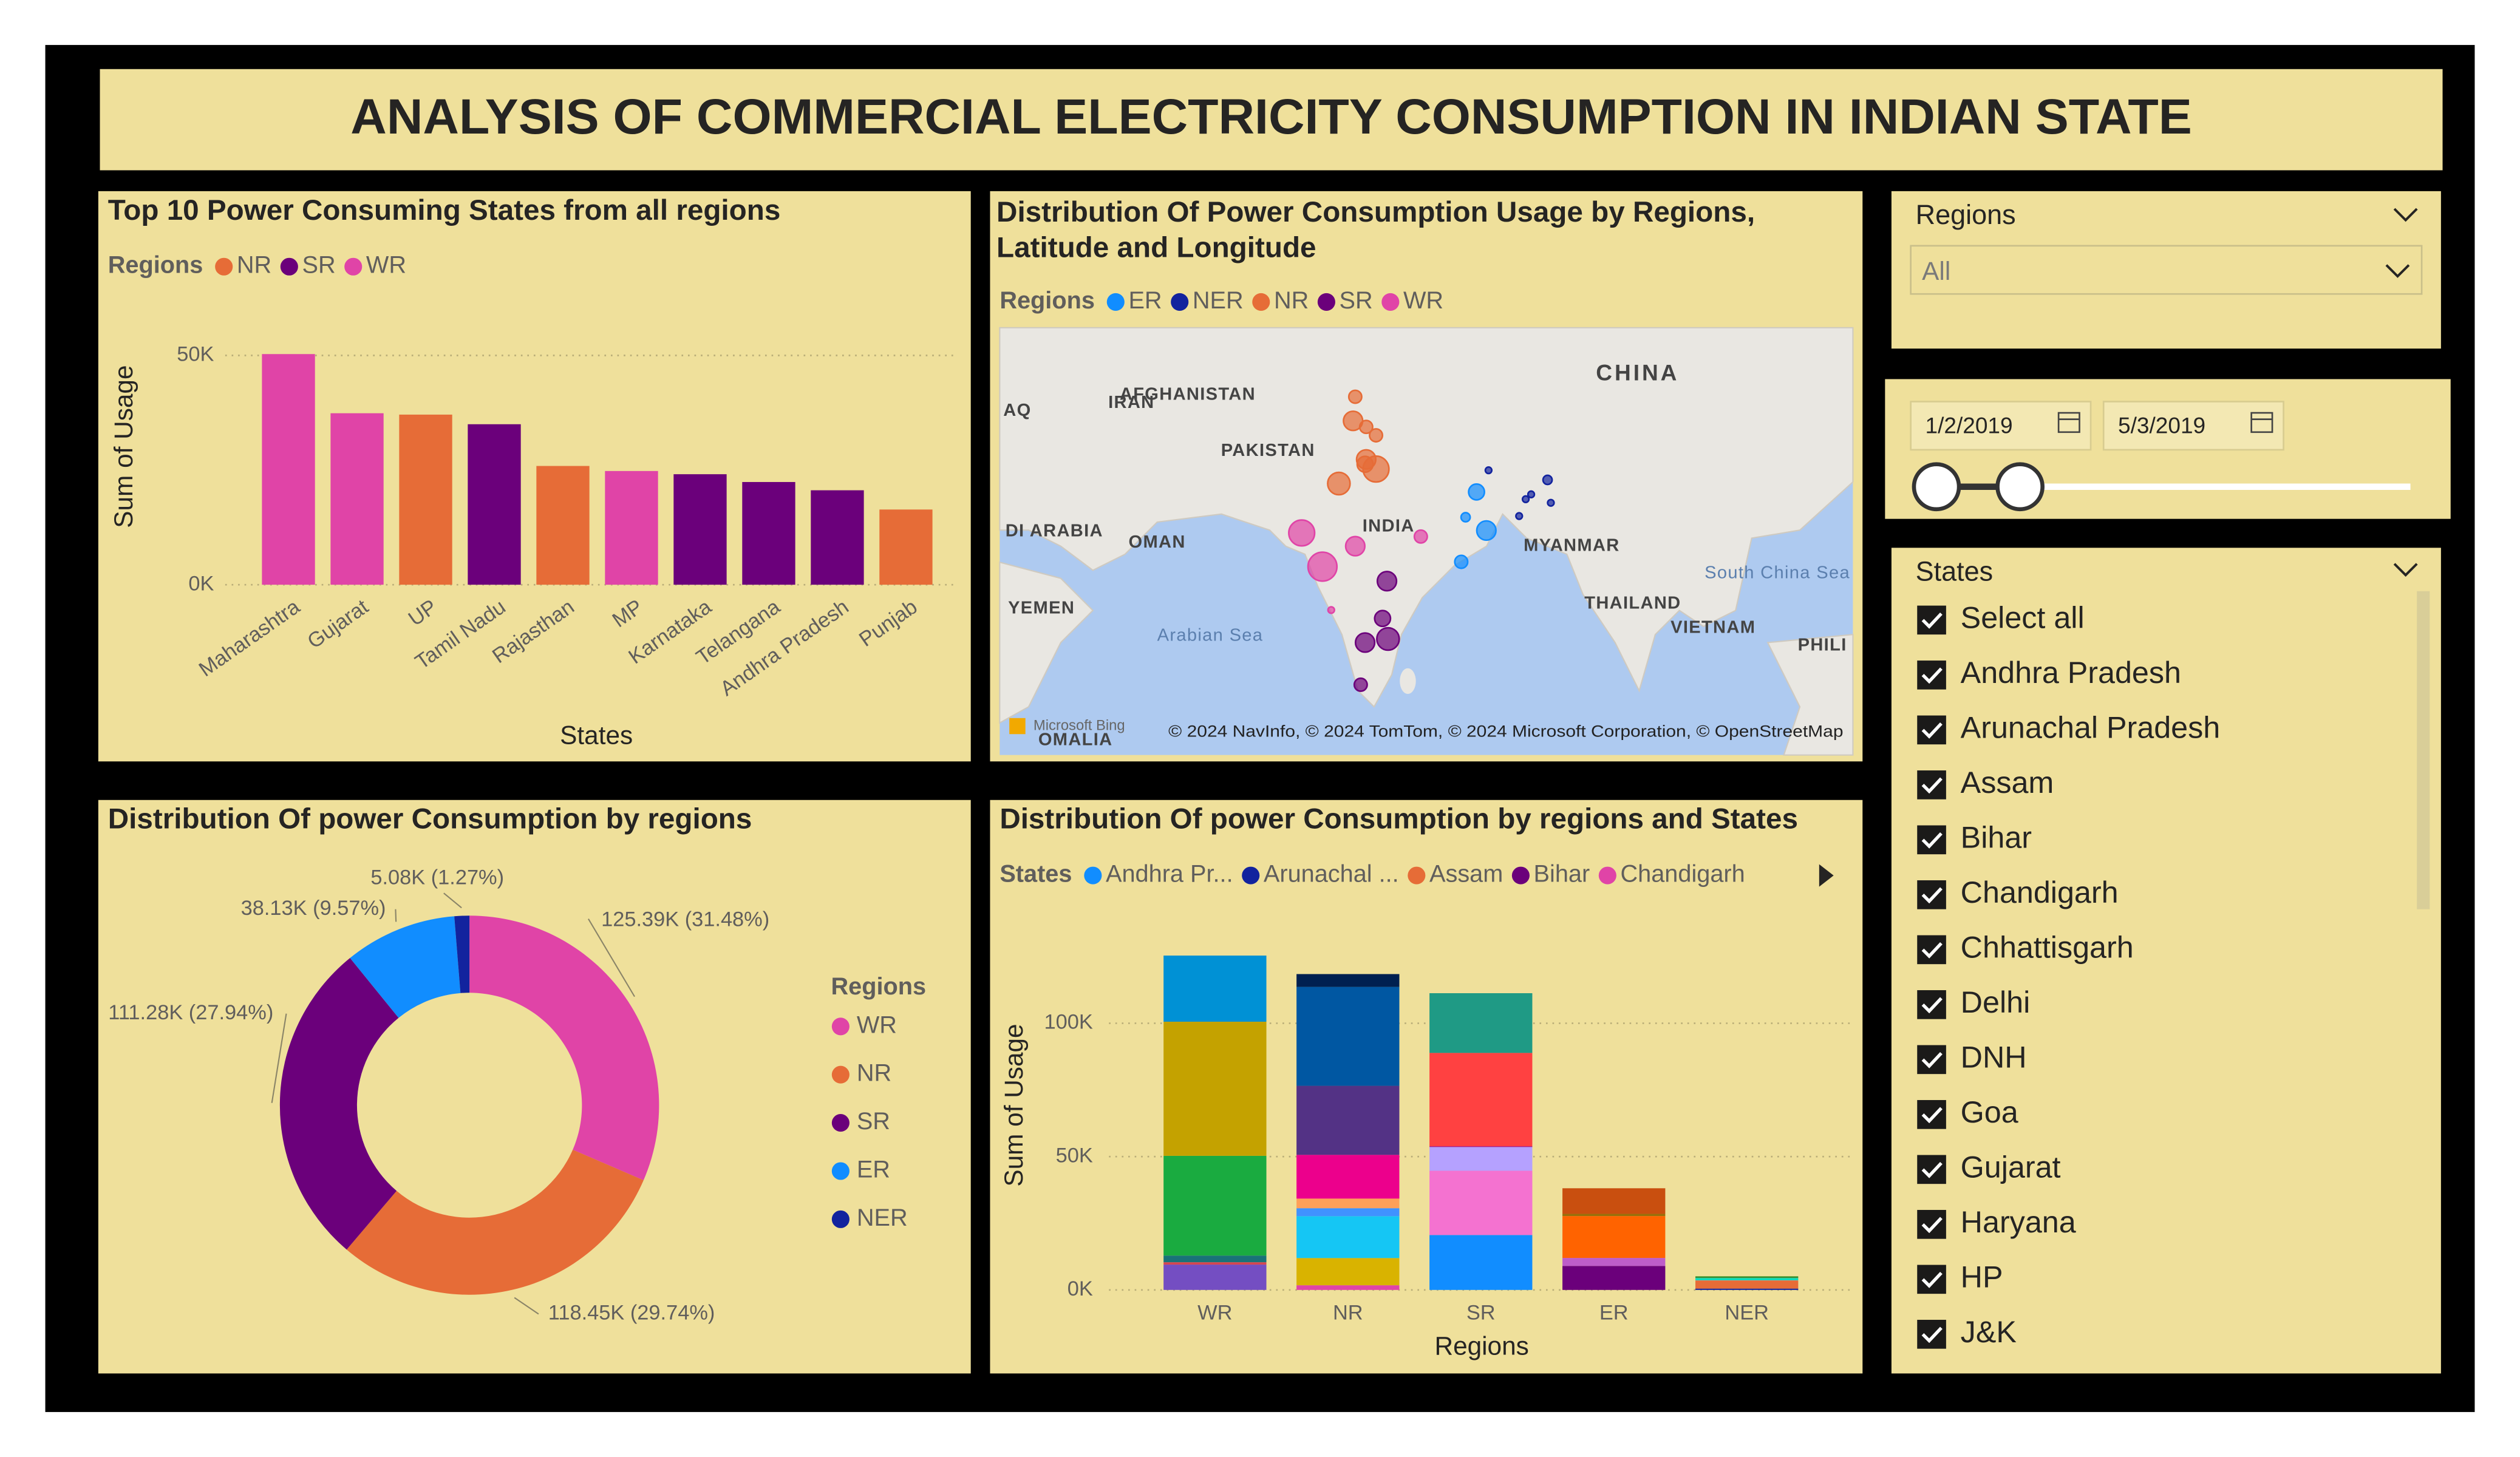 This screenshot has height=1457, width=2520. I want to click on legend-label: Chandigarh, so click(1683, 874).